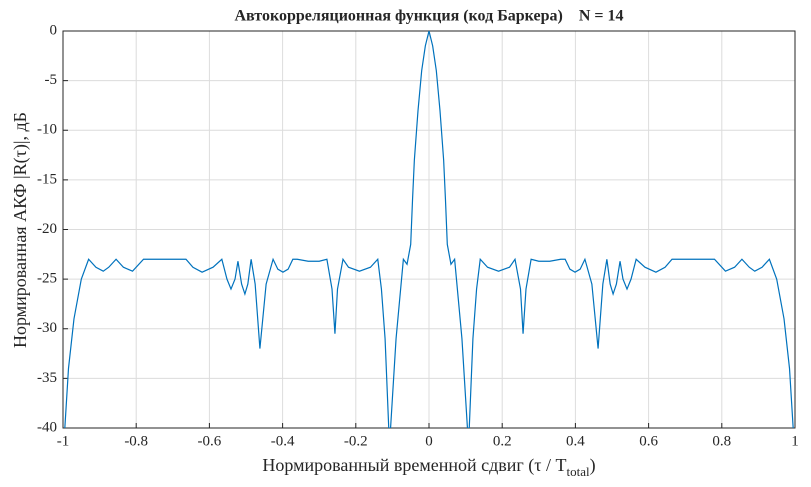 Image resolution: width=811 pixels, height=487 pixels. I want to click on x-tick-label: 0.4, so click(575, 441).